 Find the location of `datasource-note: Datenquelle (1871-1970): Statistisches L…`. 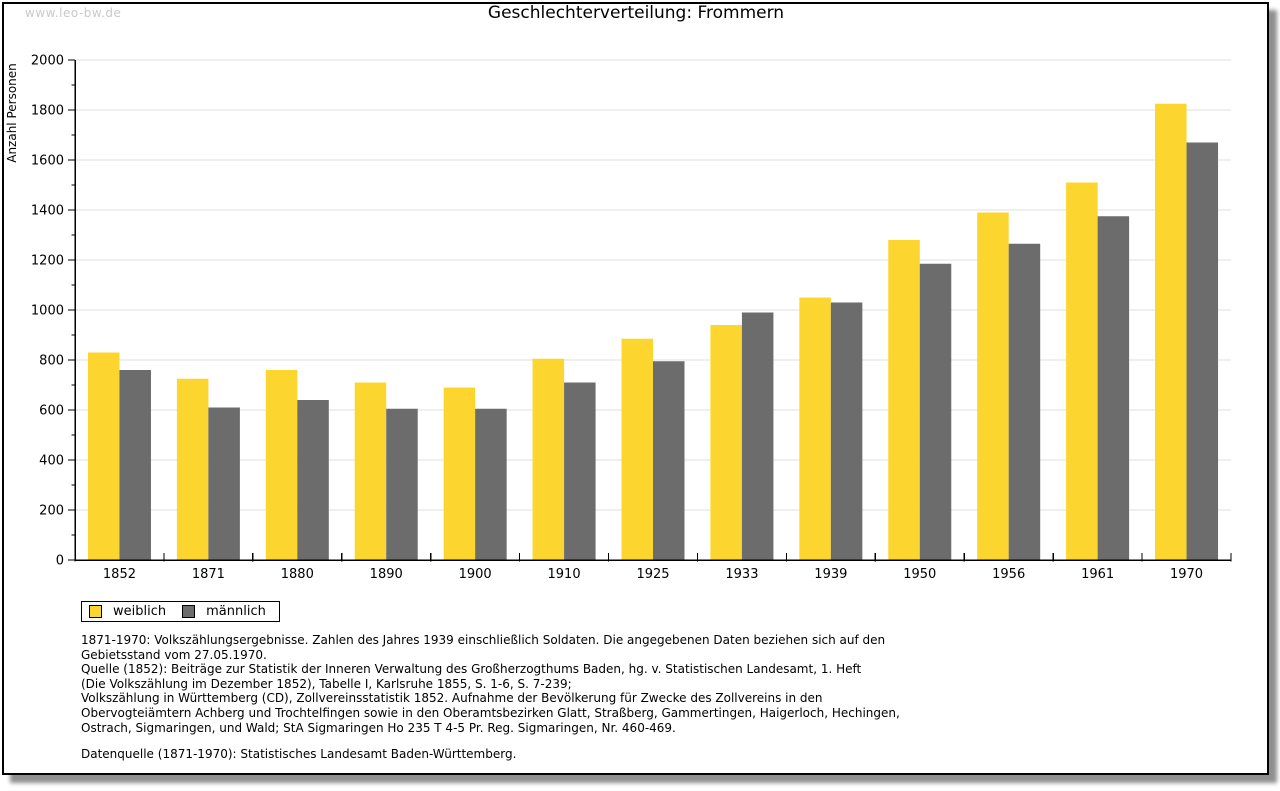

datasource-note: Datenquelle (1871-1970): Statistisches L… is located at coordinates (299, 754).